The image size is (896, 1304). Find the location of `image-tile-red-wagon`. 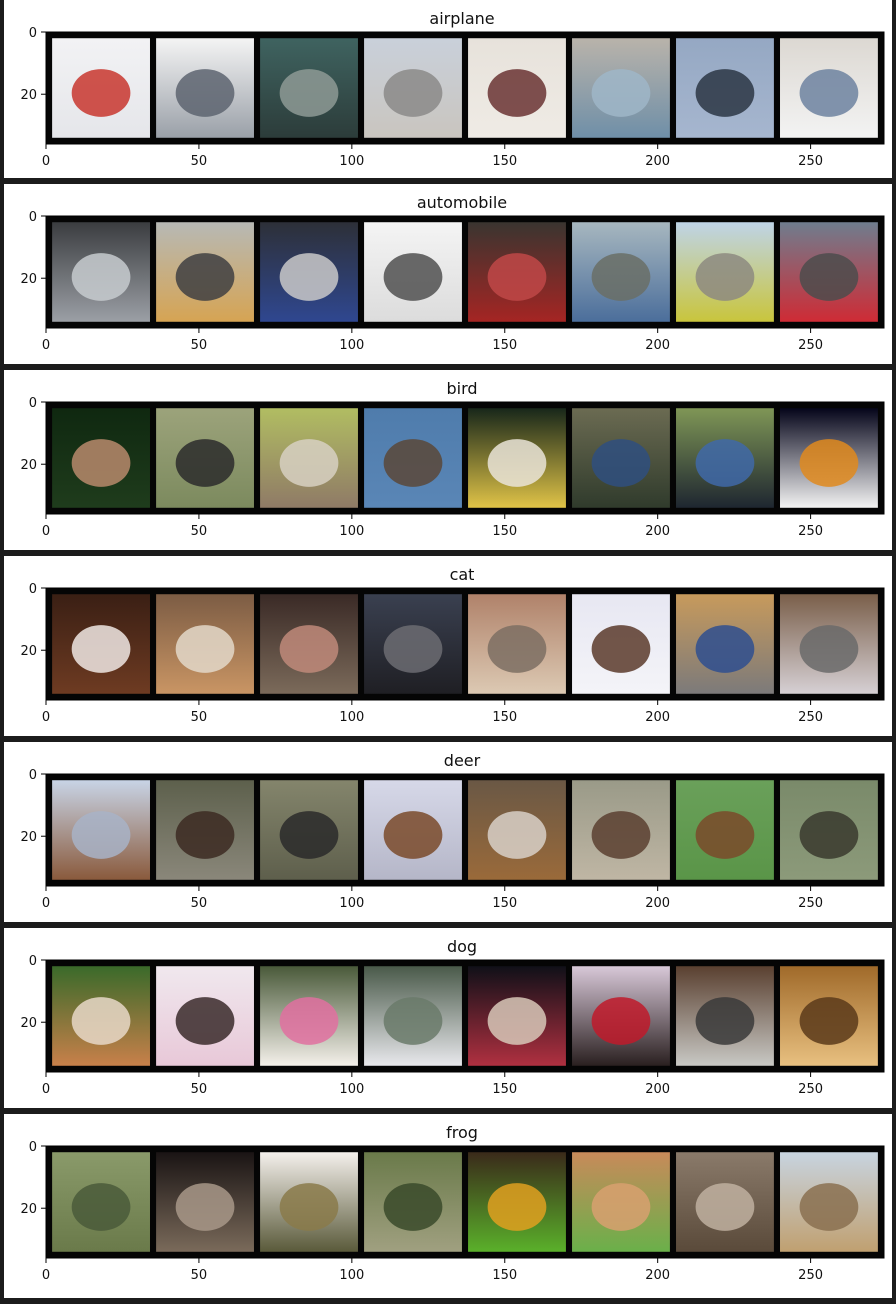

image-tile-red-wagon is located at coordinates (829, 272).